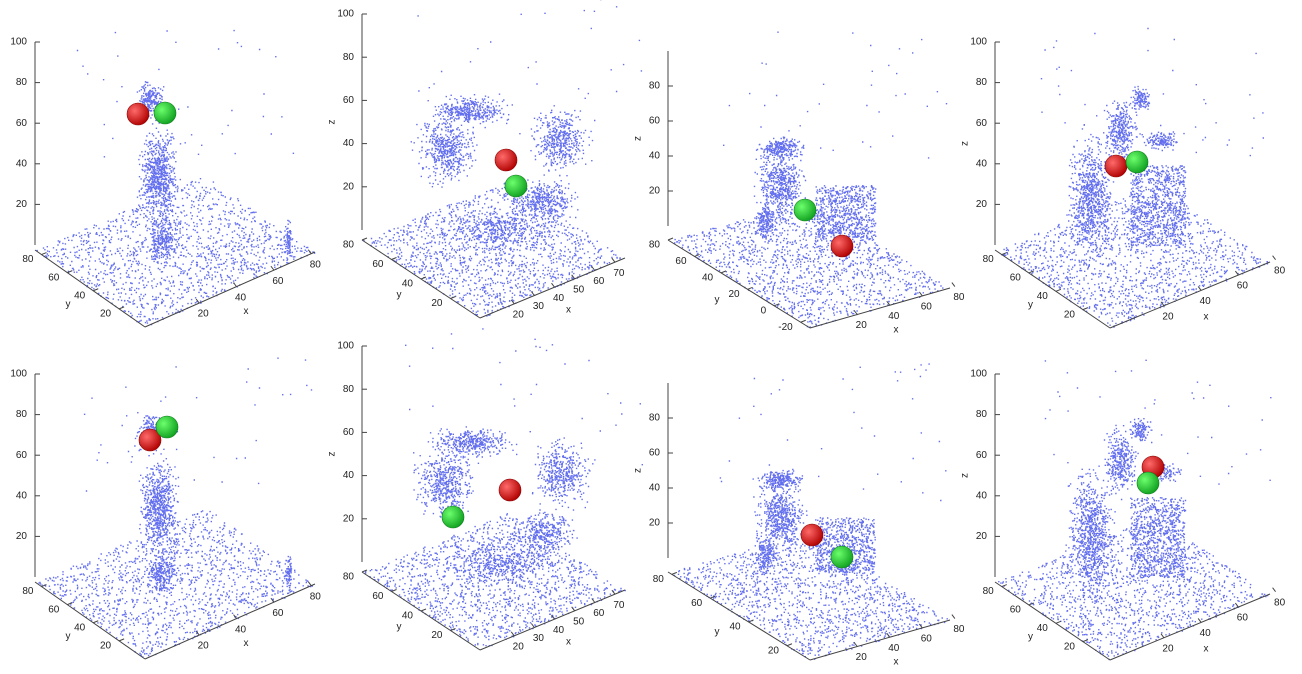  I want to click on x-tick-label: 70, so click(619, 605).